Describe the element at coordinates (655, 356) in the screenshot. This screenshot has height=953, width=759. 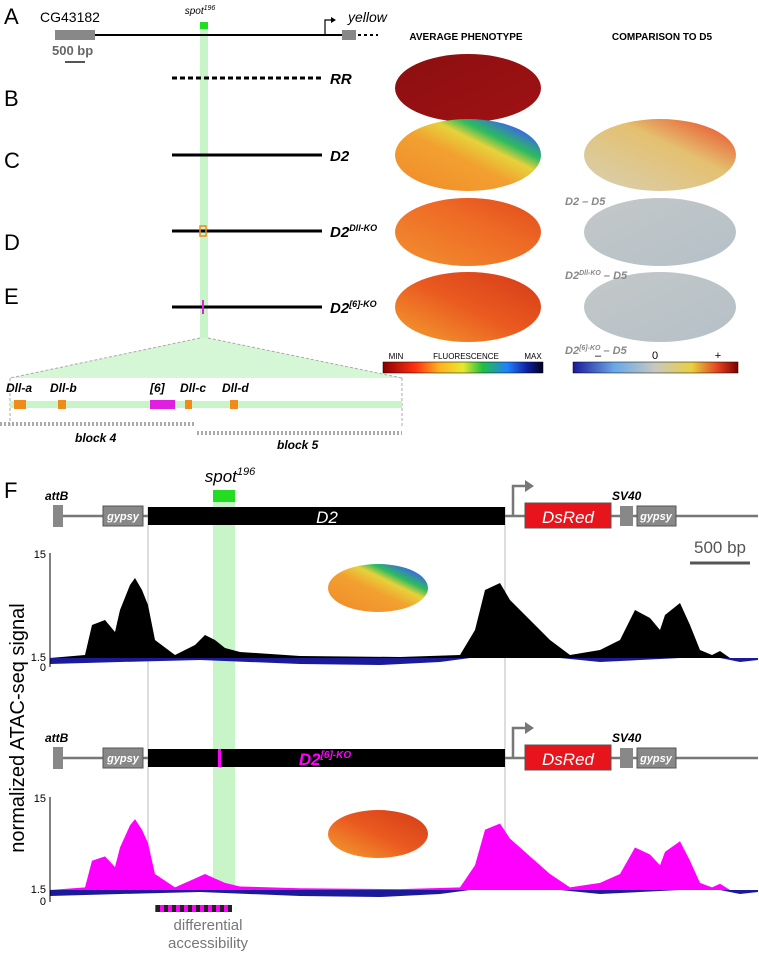
I see `colorbar-label: 0` at that location.